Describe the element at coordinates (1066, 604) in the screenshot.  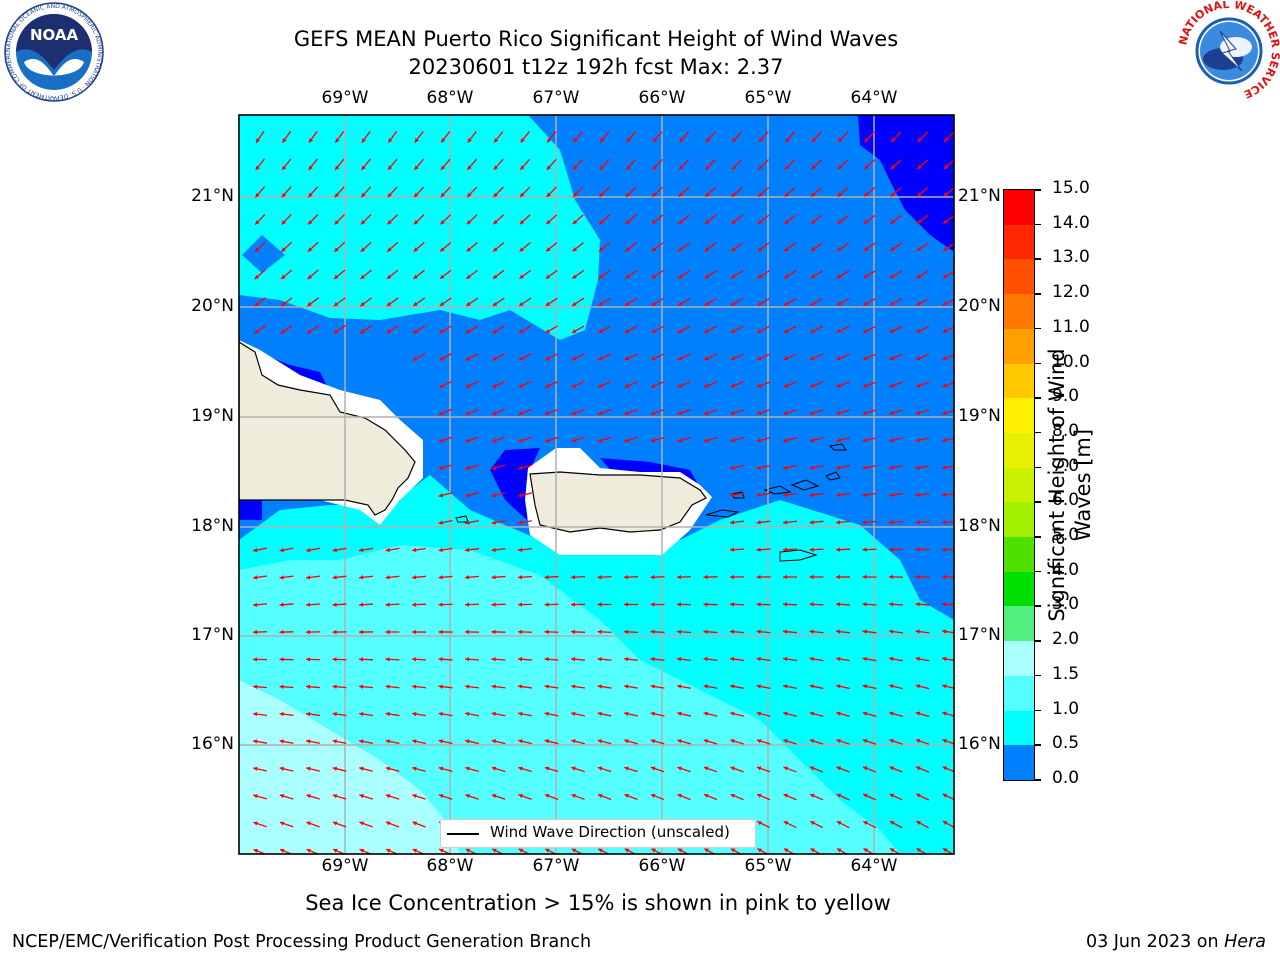
I see `colorbar-tick-label: 3.0` at that location.